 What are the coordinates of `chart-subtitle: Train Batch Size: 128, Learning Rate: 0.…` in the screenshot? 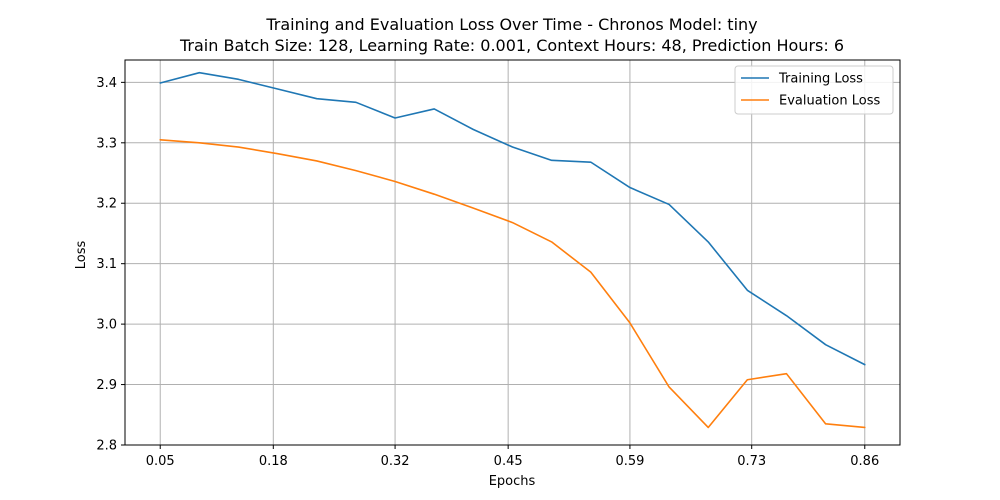 It's located at (511, 45).